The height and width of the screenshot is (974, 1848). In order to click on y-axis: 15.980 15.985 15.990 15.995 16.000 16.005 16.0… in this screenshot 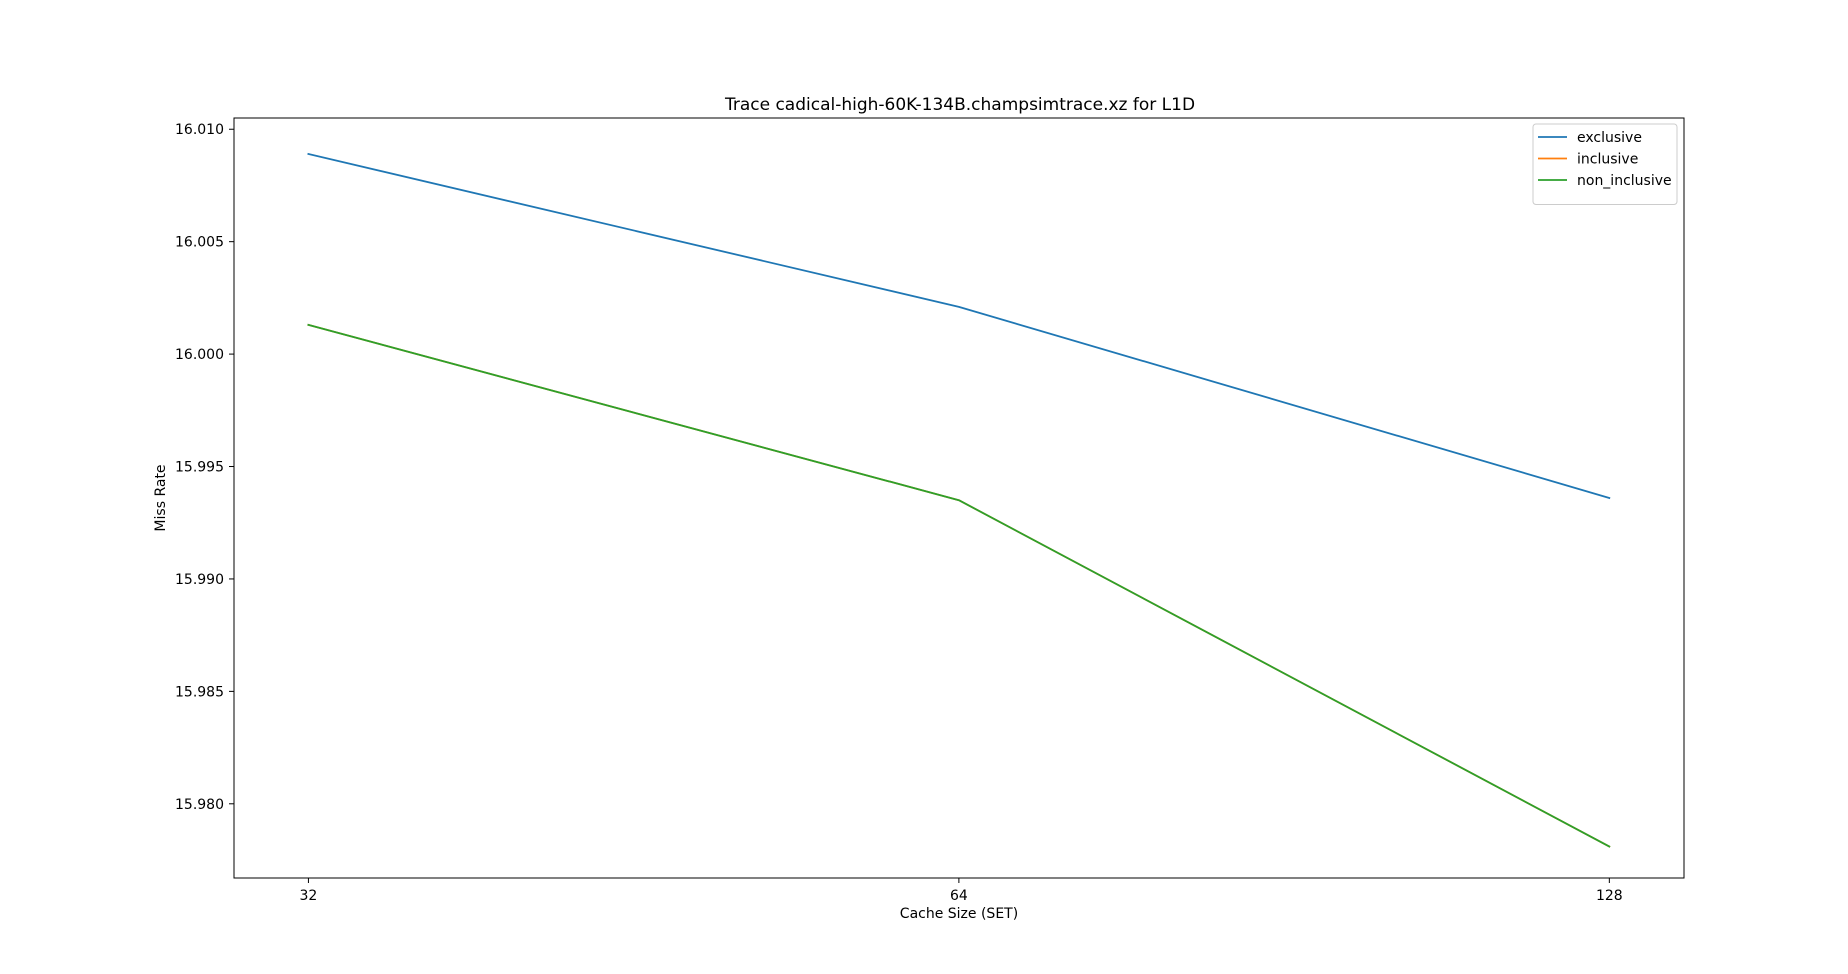, I will do `click(204, 467)`.